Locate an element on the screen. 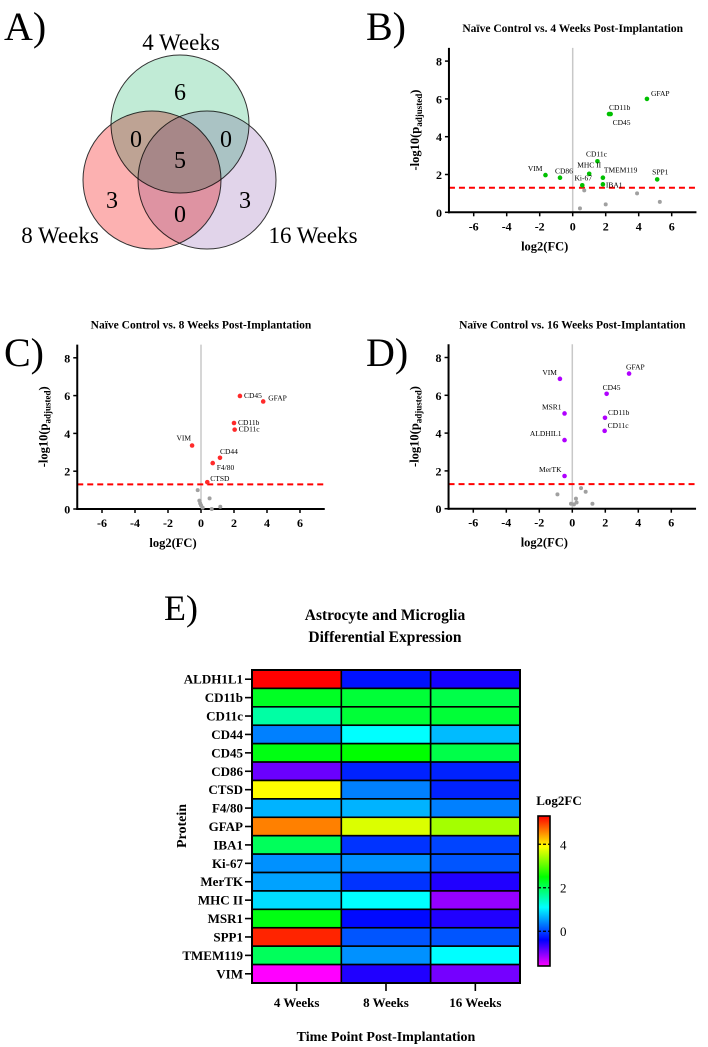 Image resolution: width=708 pixels, height=1047 pixels. x-tick-label: -2 is located at coordinates (540, 226).